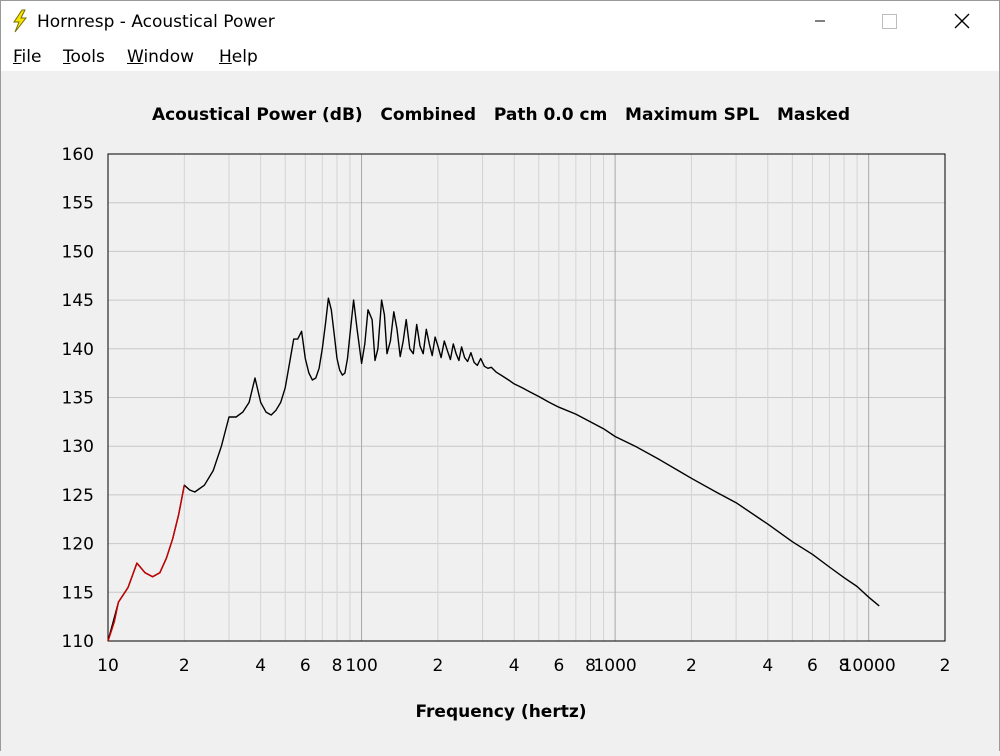 This screenshot has height=756, width=1000. What do you see at coordinates (20, 21) in the screenshot?
I see `lightning-bolt-icon` at bounding box center [20, 21].